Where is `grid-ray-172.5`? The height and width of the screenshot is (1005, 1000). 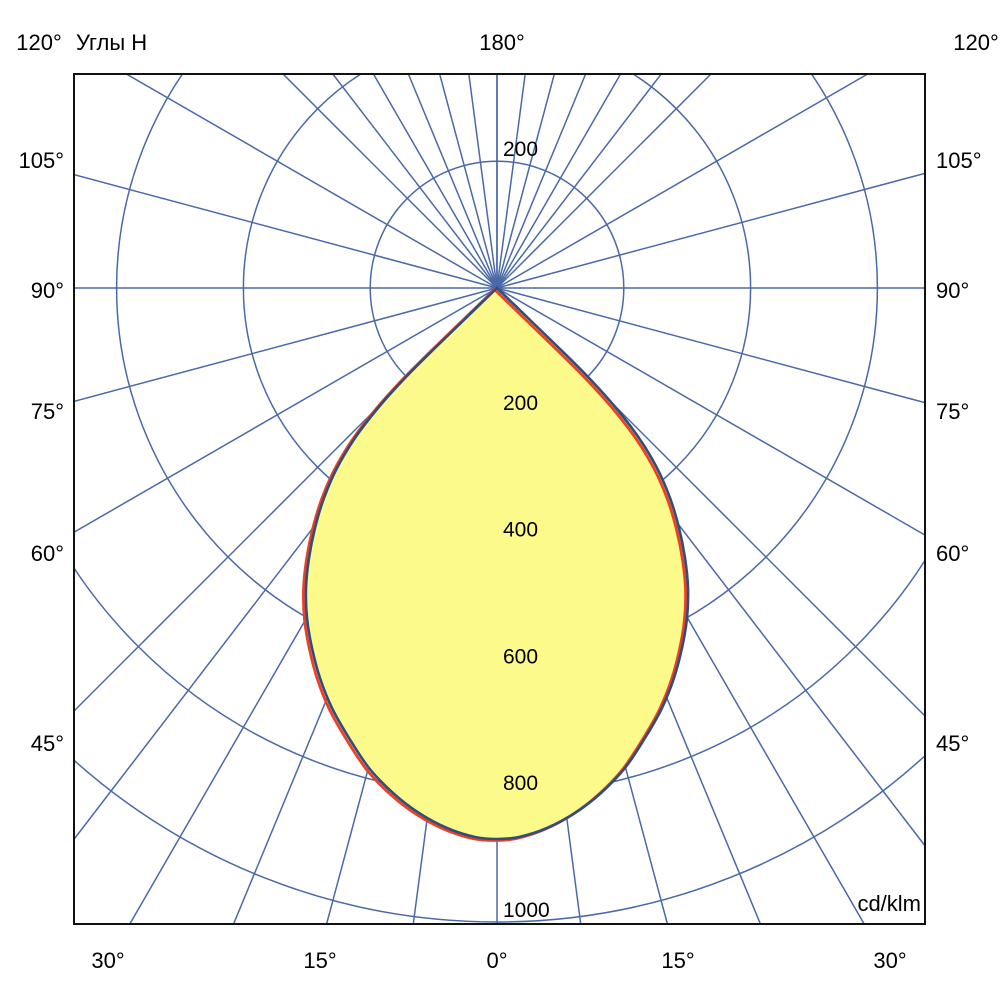
grid-ray-172.5 is located at coordinates (511, 181).